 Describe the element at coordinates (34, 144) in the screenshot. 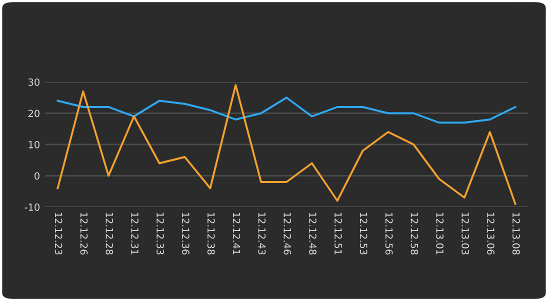

I see `y-tick-label: 10` at that location.